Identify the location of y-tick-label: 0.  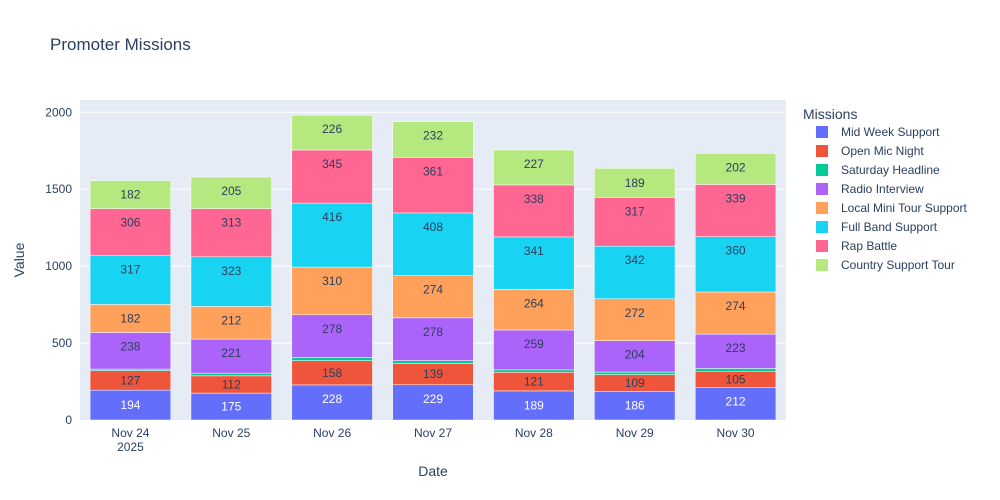
(68, 420).